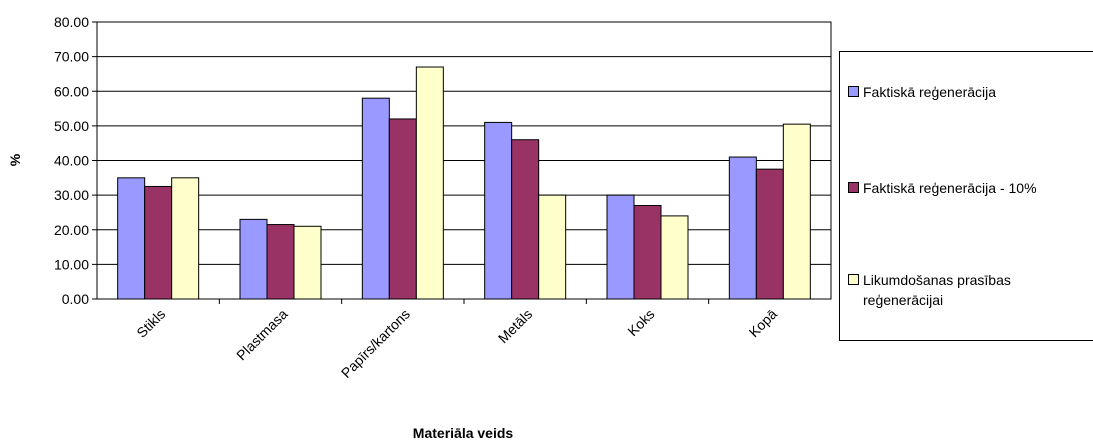  What do you see at coordinates (15, 159) in the screenshot?
I see `y-axis-title: %` at bounding box center [15, 159].